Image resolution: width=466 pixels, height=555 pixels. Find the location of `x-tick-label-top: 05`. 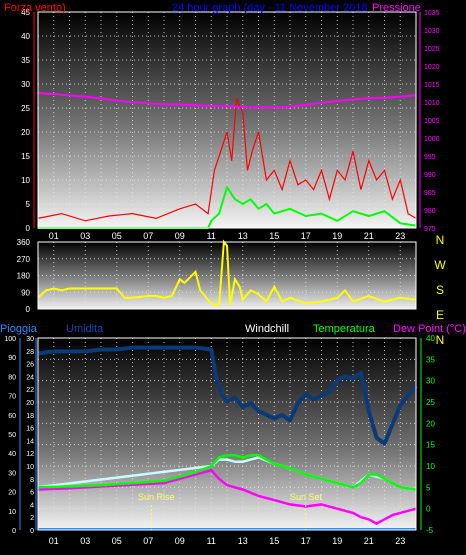

x-tick-label-top: 05 is located at coordinates (117, 236).